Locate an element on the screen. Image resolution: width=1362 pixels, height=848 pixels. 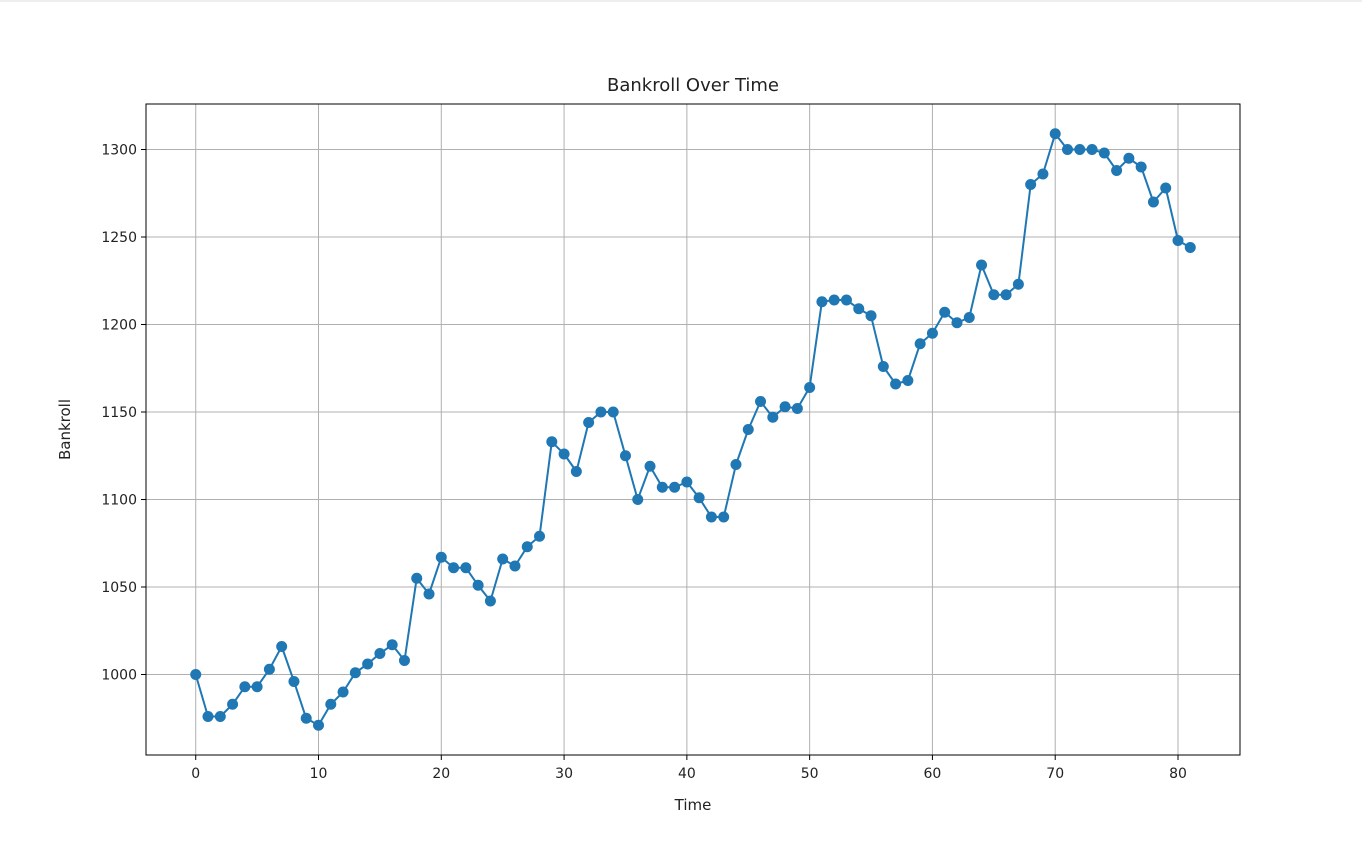
x-axis-ticks: 0 10 20 30 40 50 60 70 80 is located at coordinates (689, 768).